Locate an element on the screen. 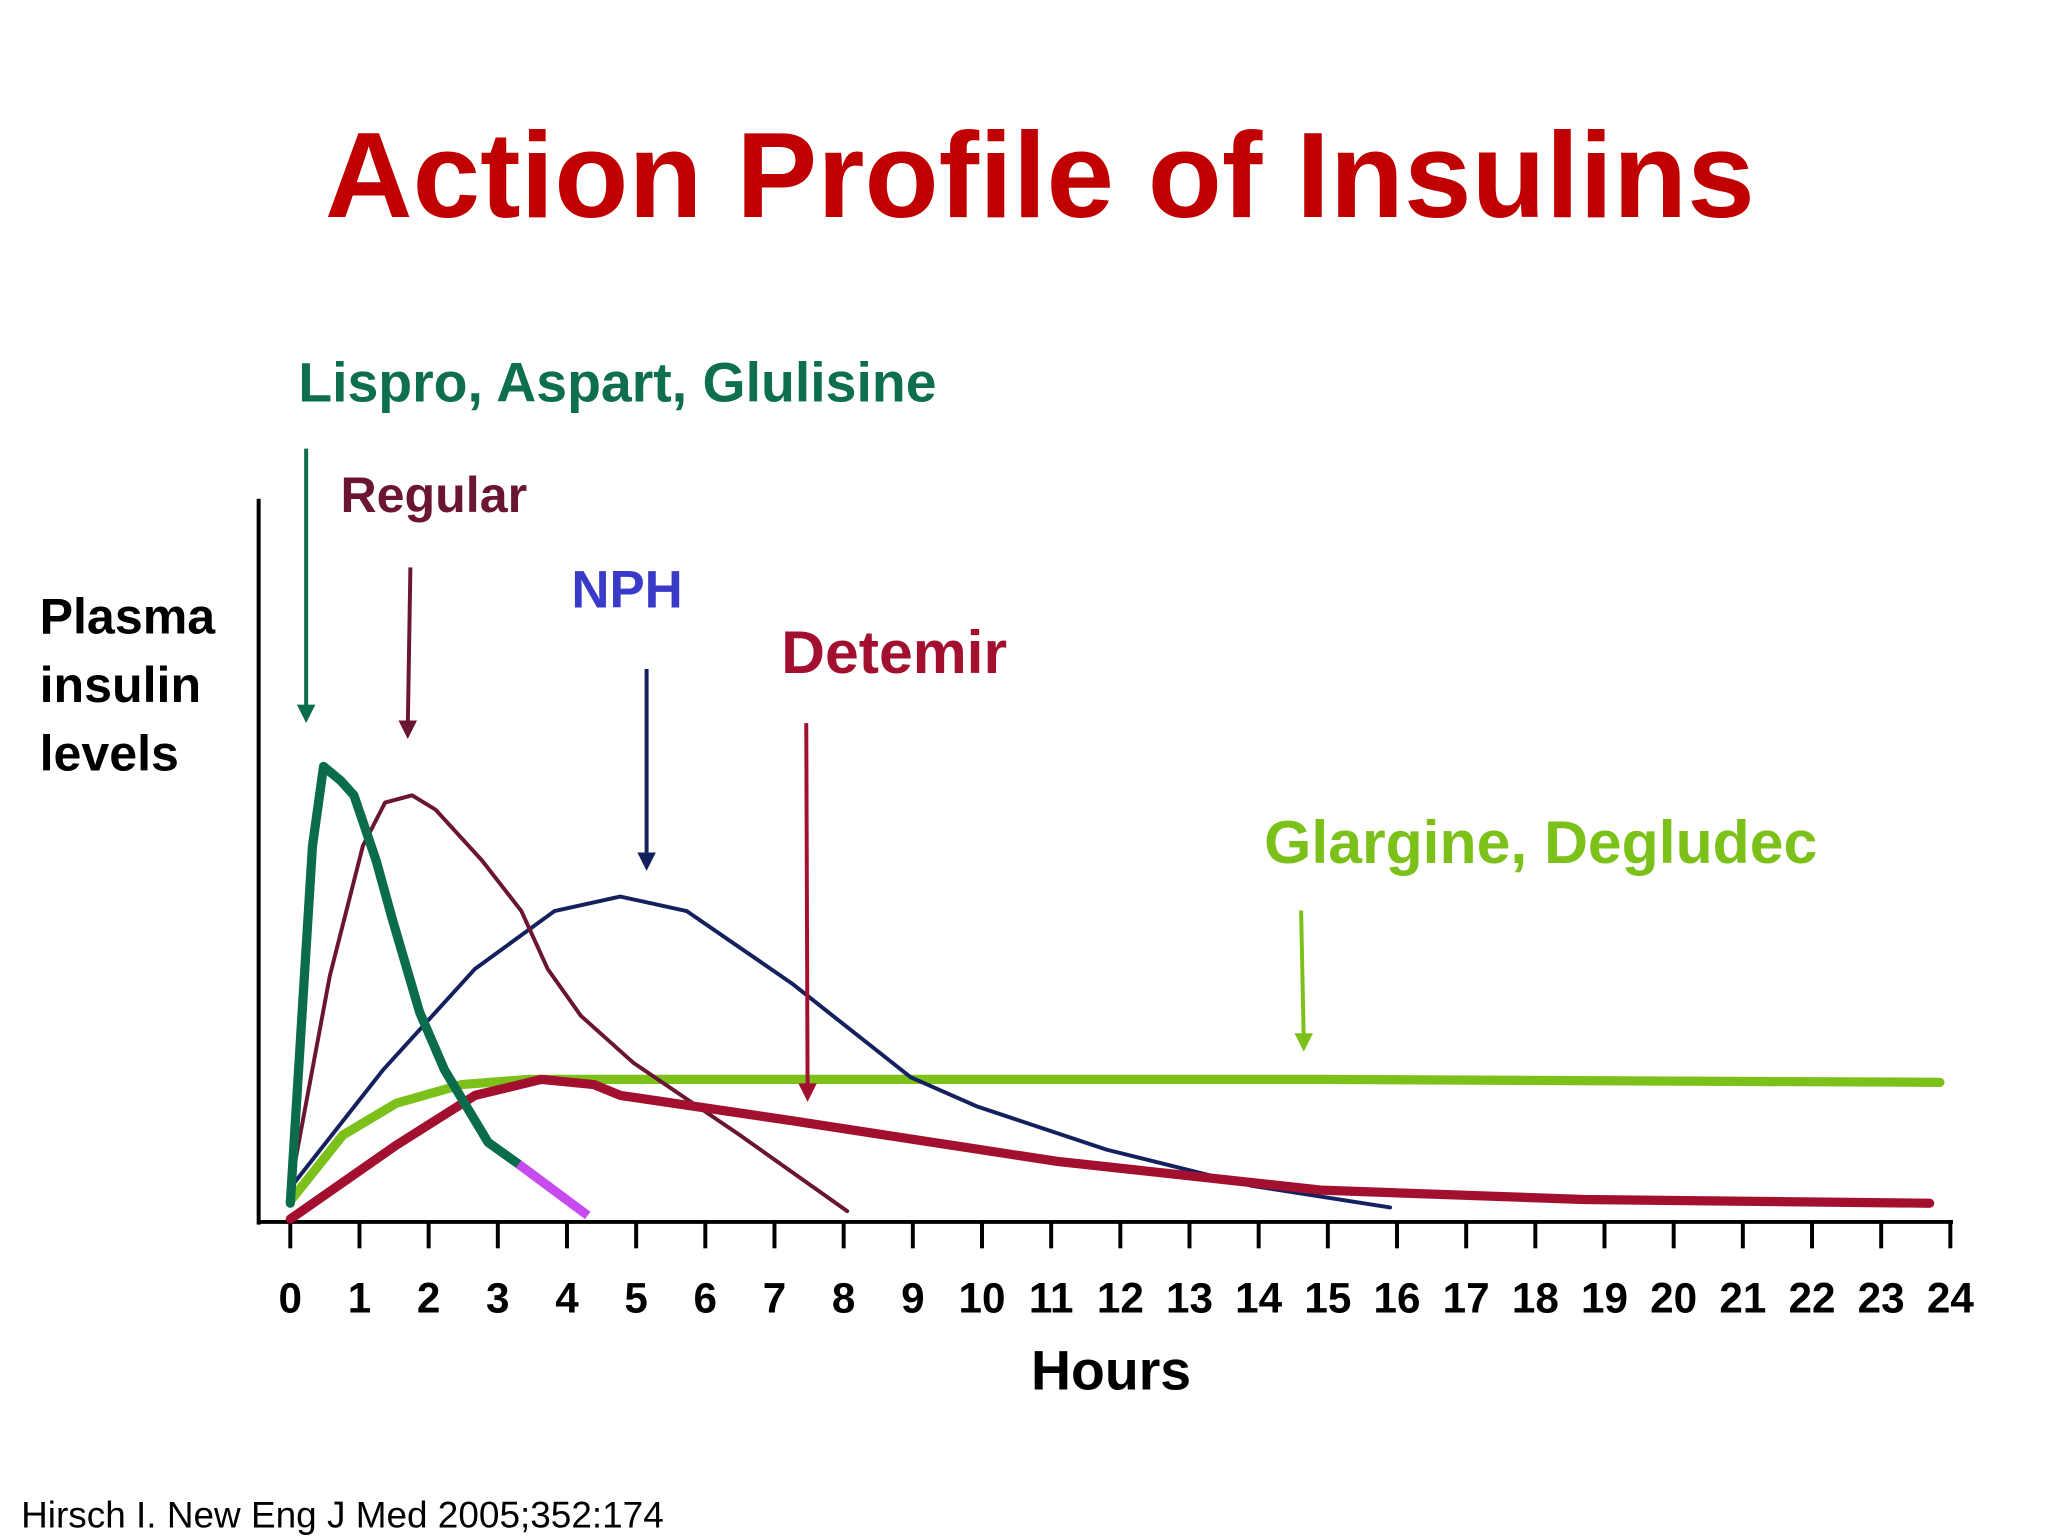  series-label: Regular is located at coordinates (433, 495).